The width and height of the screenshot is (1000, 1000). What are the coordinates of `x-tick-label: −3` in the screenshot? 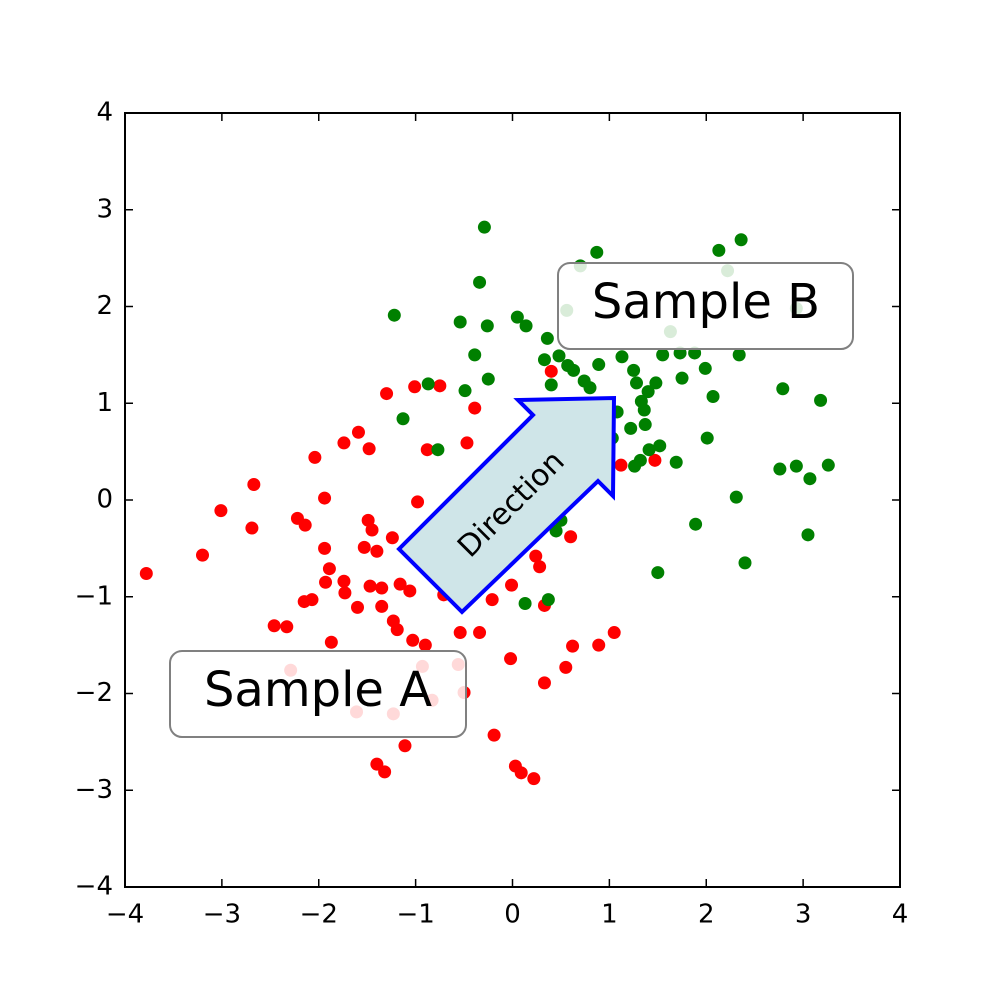 It's located at (222, 915).